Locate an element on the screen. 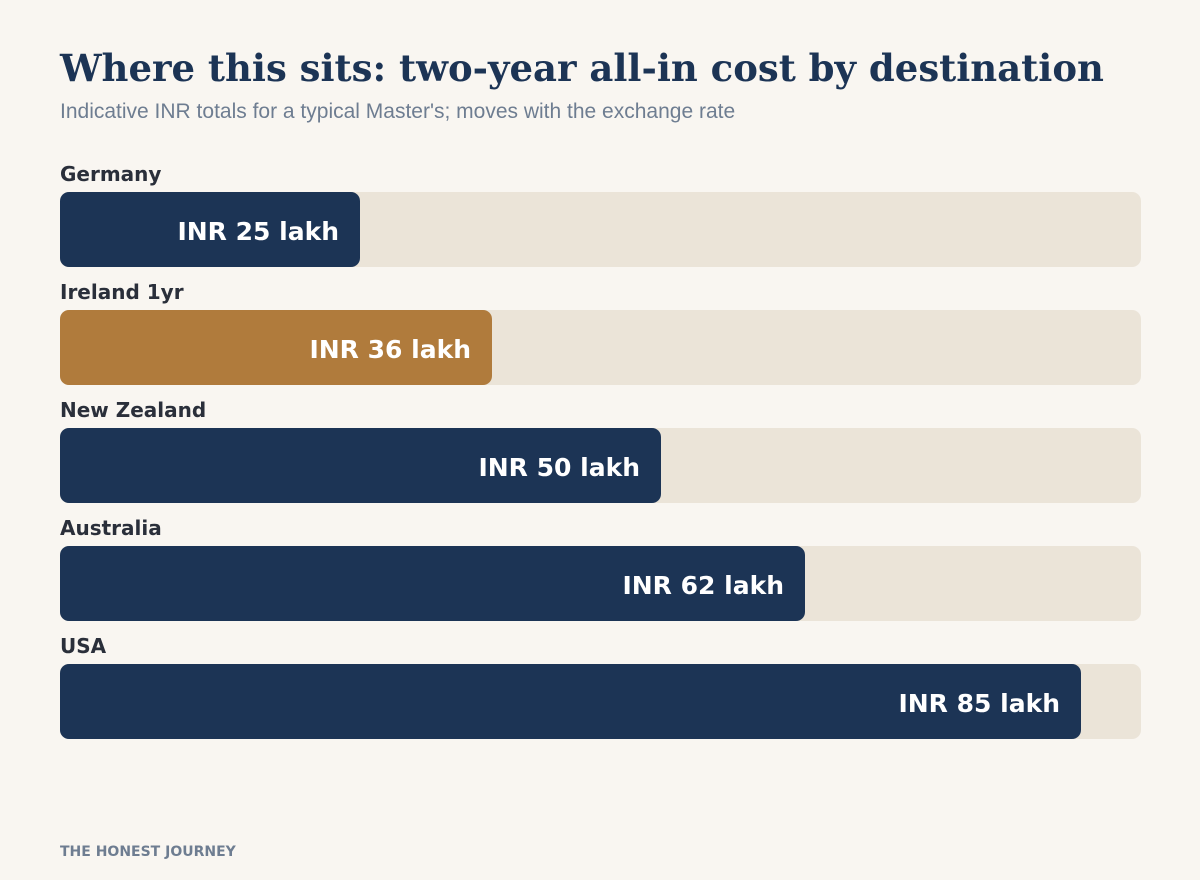  bar-track: INR 62 lakh is located at coordinates (600, 583).